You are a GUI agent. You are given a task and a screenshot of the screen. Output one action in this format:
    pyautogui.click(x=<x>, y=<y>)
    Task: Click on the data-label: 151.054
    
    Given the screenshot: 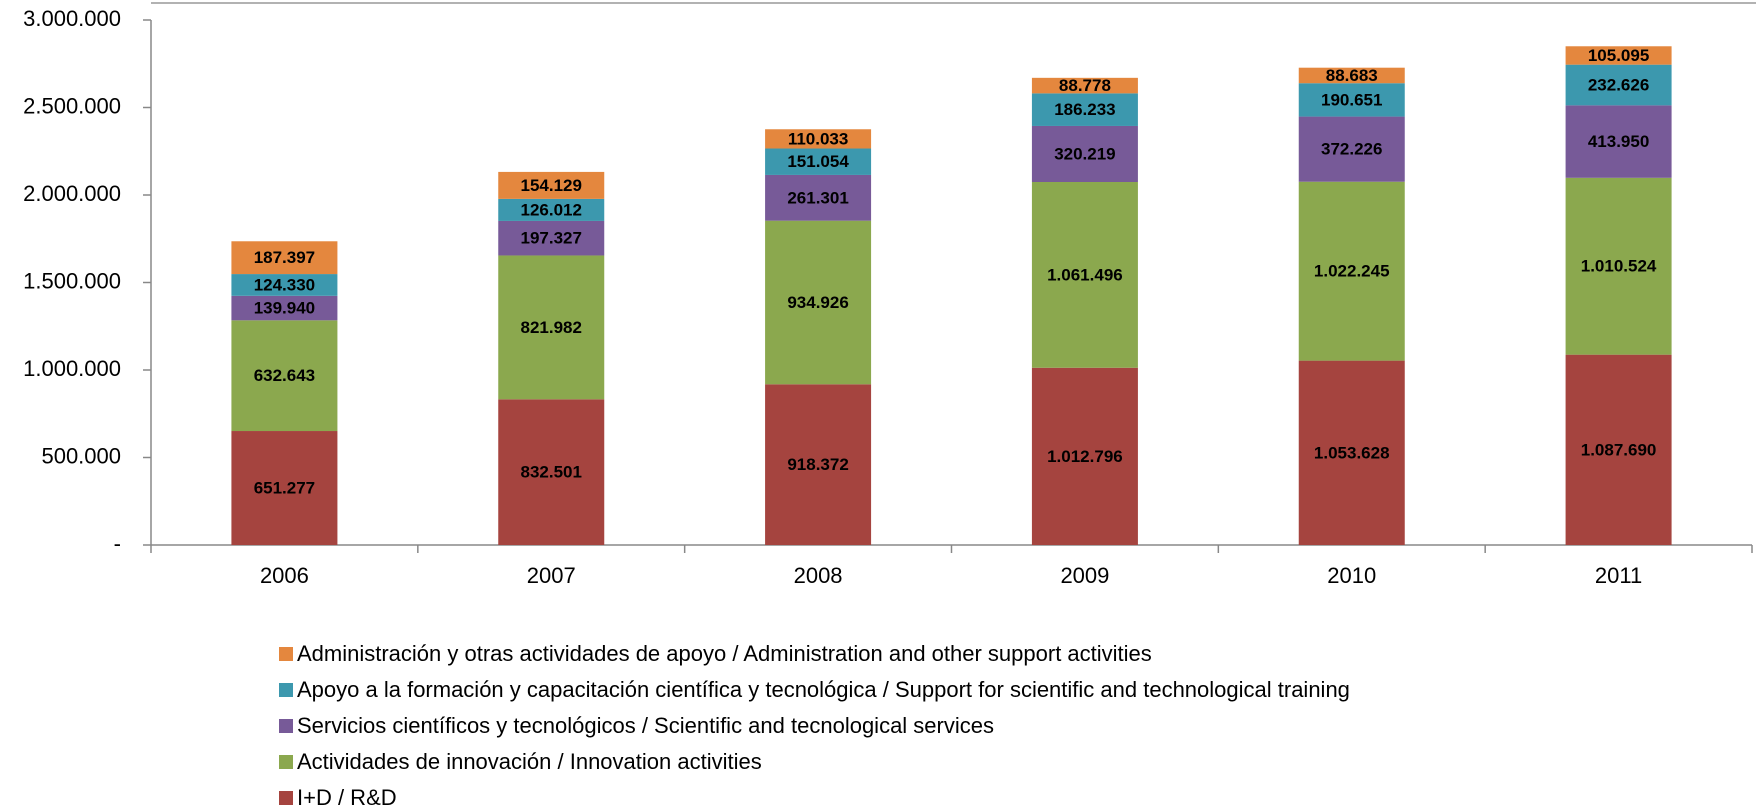 What is the action you would take?
    pyautogui.click(x=818, y=161)
    